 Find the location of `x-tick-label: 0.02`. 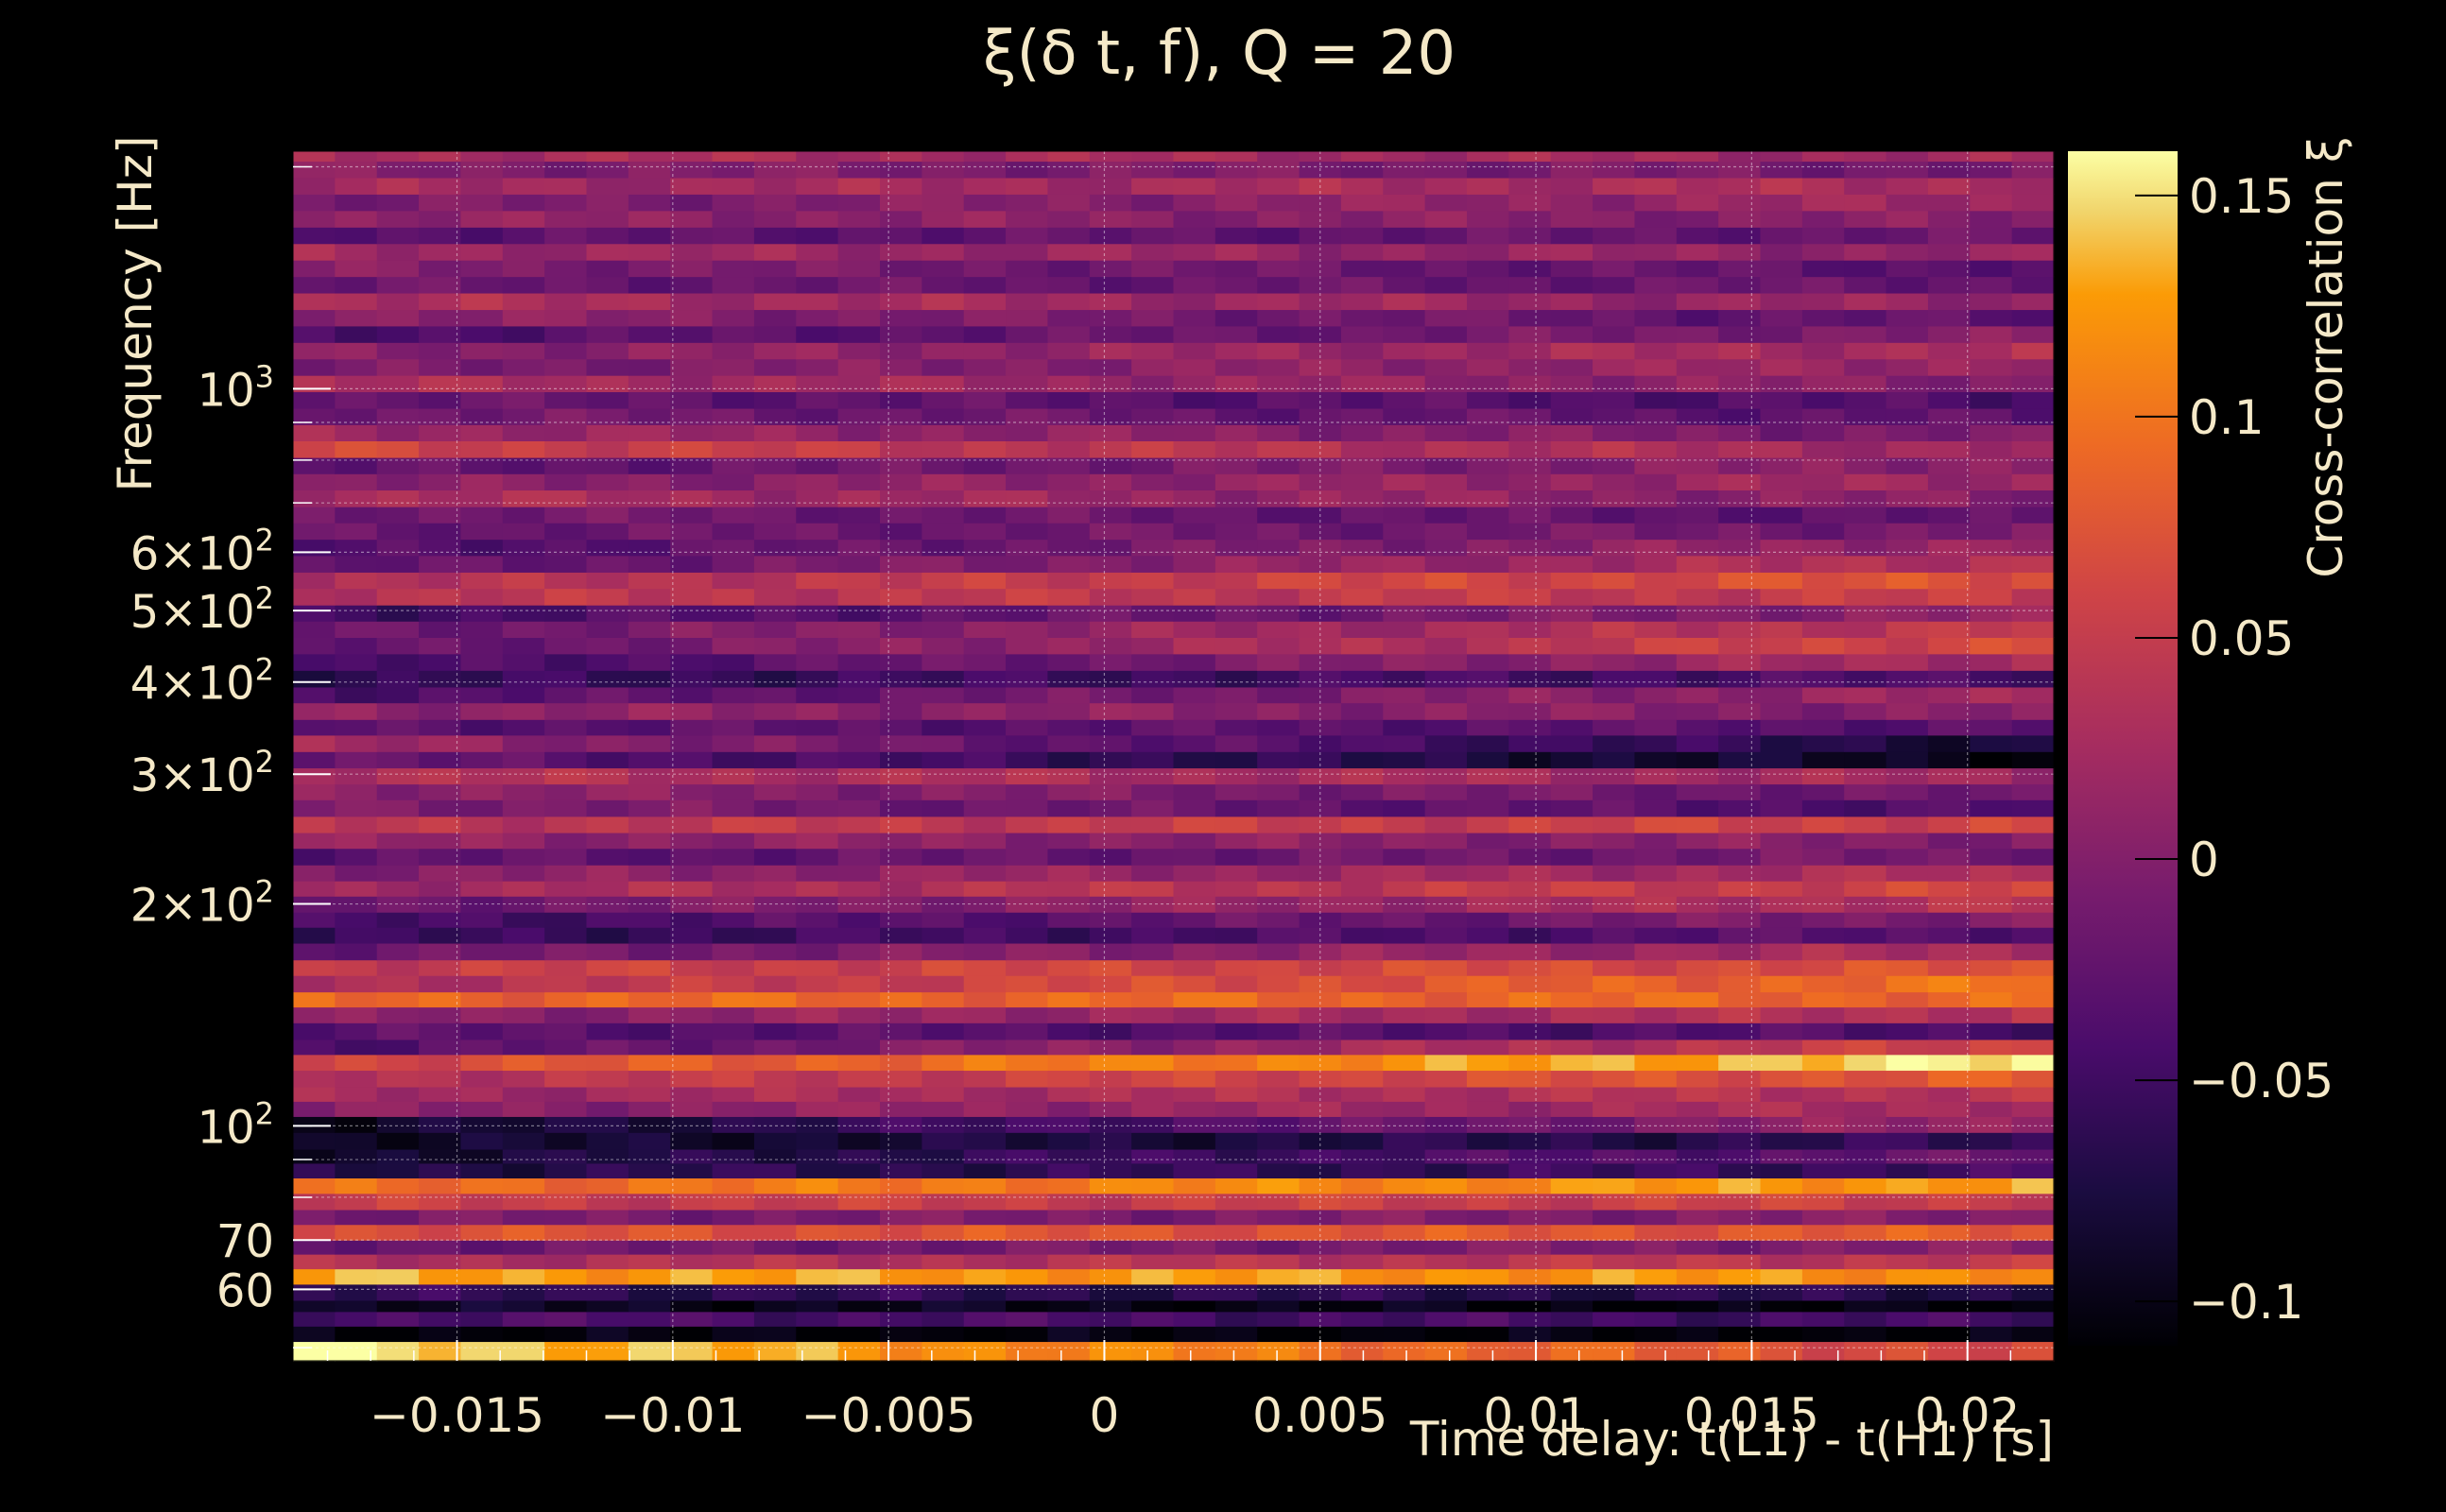

x-tick-label: 0.02 is located at coordinates (1967, 1415).